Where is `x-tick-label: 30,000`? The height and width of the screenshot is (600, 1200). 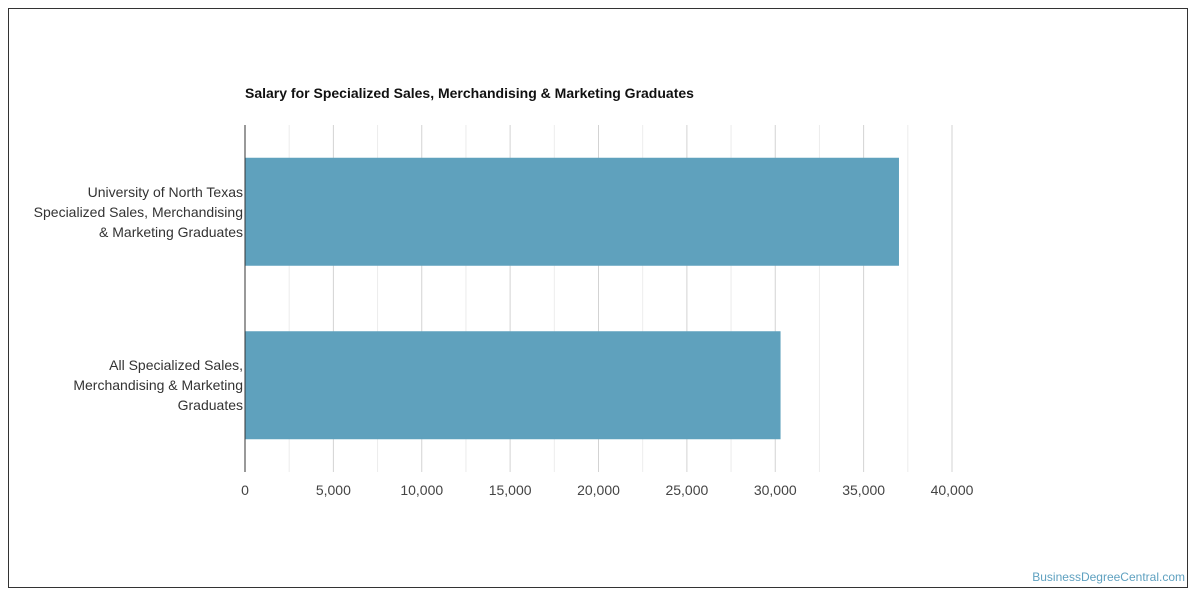
x-tick-label: 30,000 is located at coordinates (775, 490).